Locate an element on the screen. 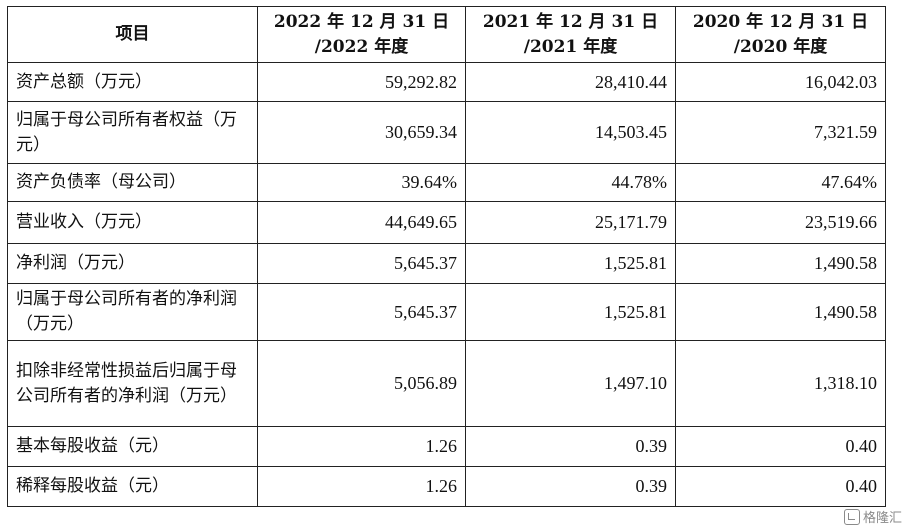 This screenshot has height=530, width=908. row-label: 资产负债率（母公司） is located at coordinates (132, 182).